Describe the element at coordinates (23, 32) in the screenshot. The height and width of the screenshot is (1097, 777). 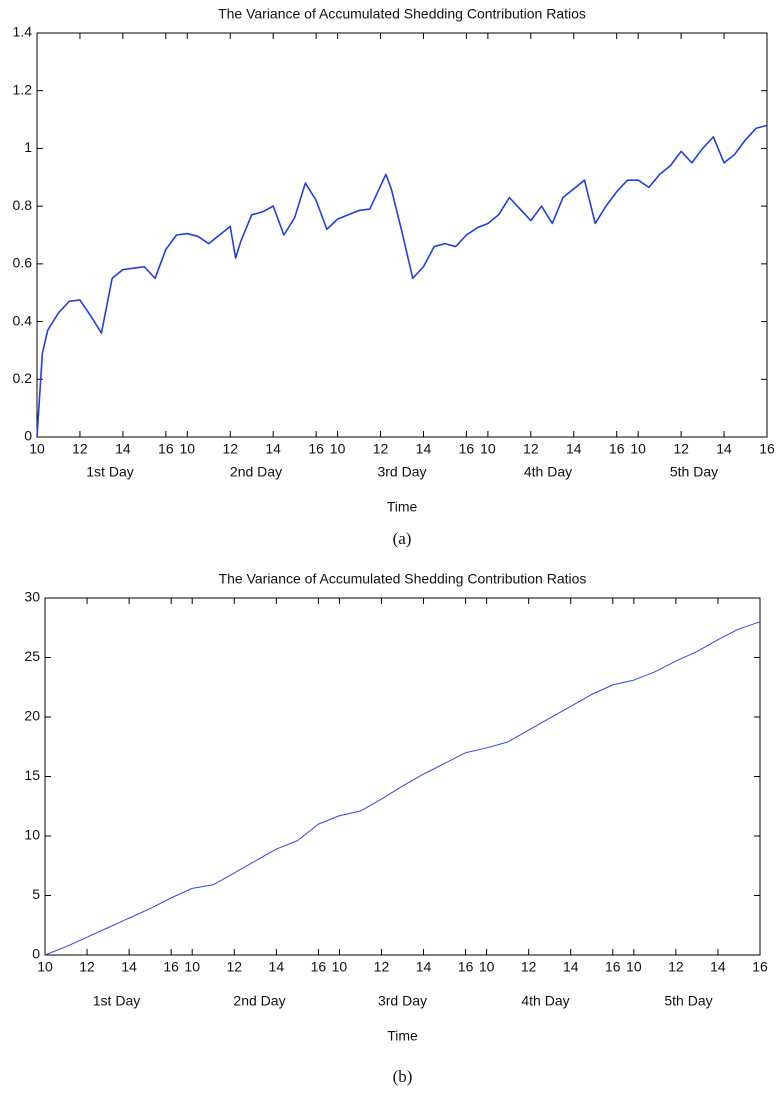
I see `y-tick-label: 1.4` at that location.